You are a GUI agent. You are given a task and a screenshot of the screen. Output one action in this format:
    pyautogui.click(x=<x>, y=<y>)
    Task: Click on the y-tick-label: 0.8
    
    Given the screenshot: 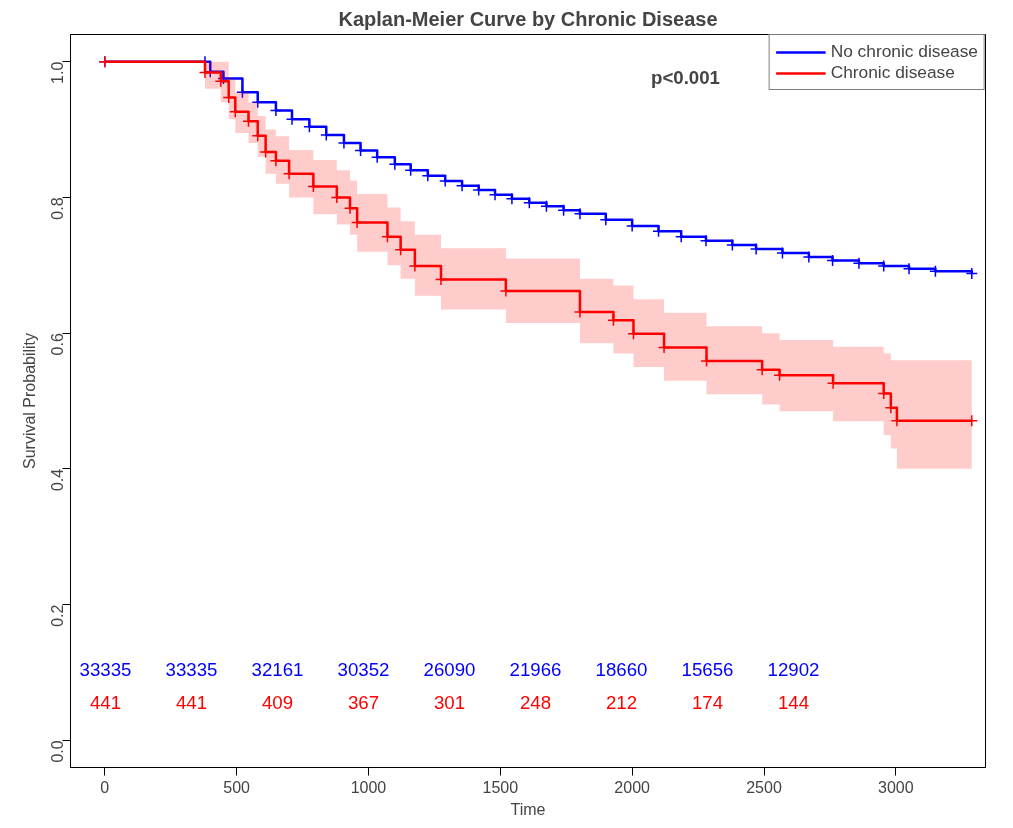 What is the action you would take?
    pyautogui.click(x=58, y=208)
    